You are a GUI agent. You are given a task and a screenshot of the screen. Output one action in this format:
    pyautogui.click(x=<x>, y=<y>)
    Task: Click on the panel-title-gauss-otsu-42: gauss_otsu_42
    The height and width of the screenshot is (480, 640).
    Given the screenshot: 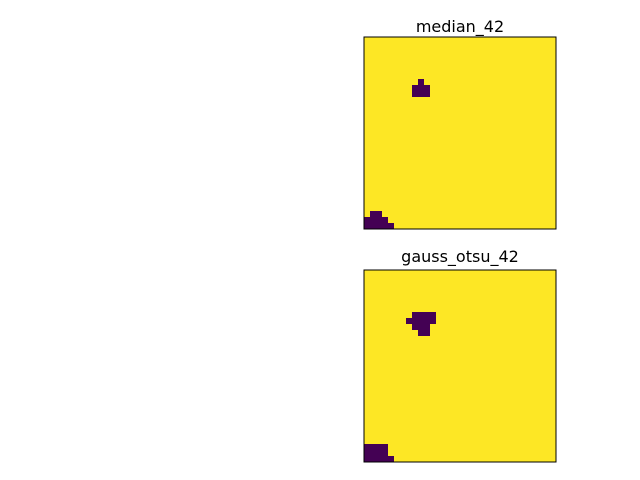 What is the action you would take?
    pyautogui.click(x=460, y=257)
    